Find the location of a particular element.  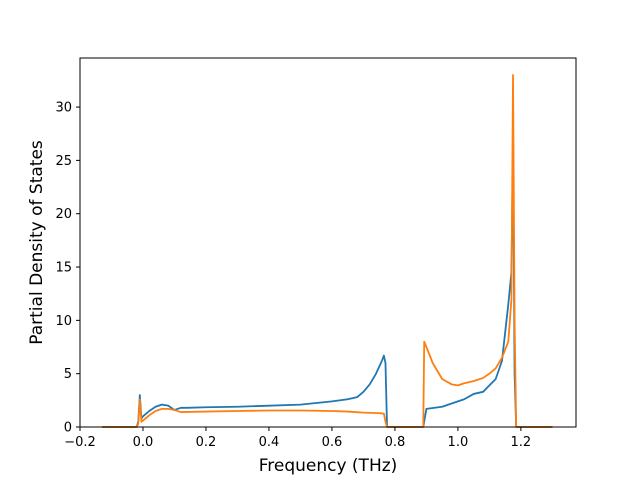

x-tick-label: 1.0 is located at coordinates (458, 442).